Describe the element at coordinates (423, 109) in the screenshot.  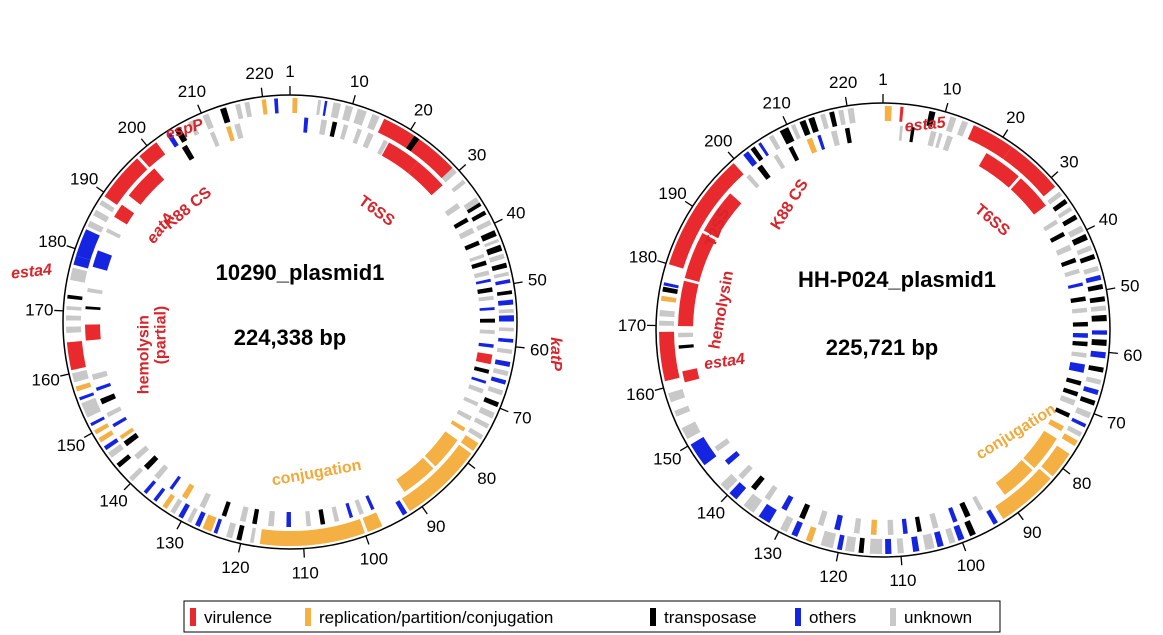
I see `tick-label: 20` at that location.